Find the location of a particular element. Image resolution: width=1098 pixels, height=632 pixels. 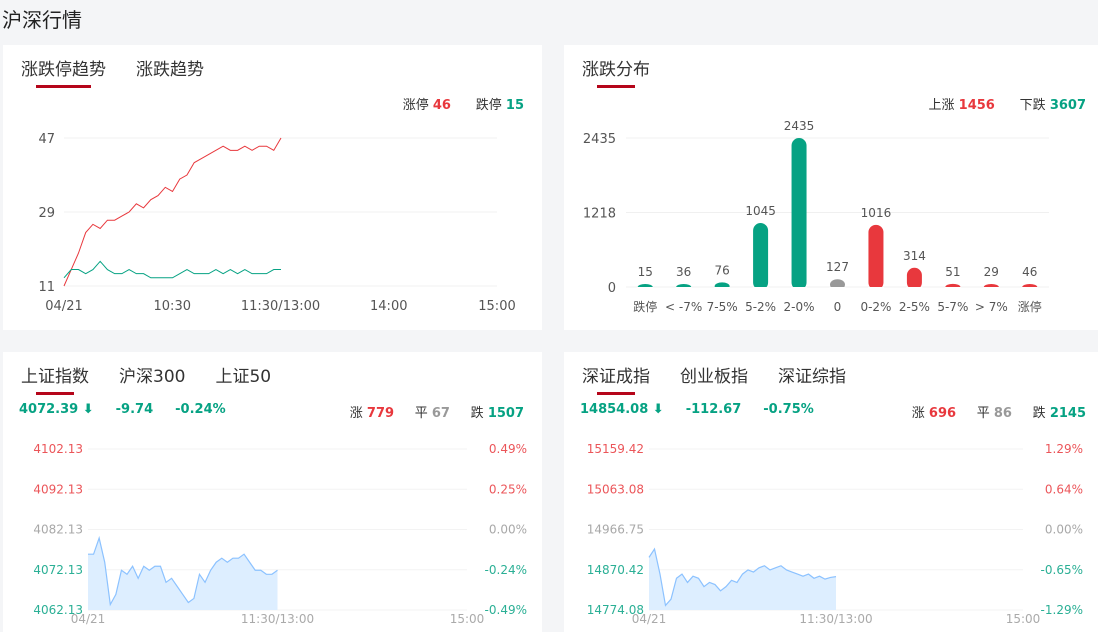

up-count: 779 is located at coordinates (380, 413).